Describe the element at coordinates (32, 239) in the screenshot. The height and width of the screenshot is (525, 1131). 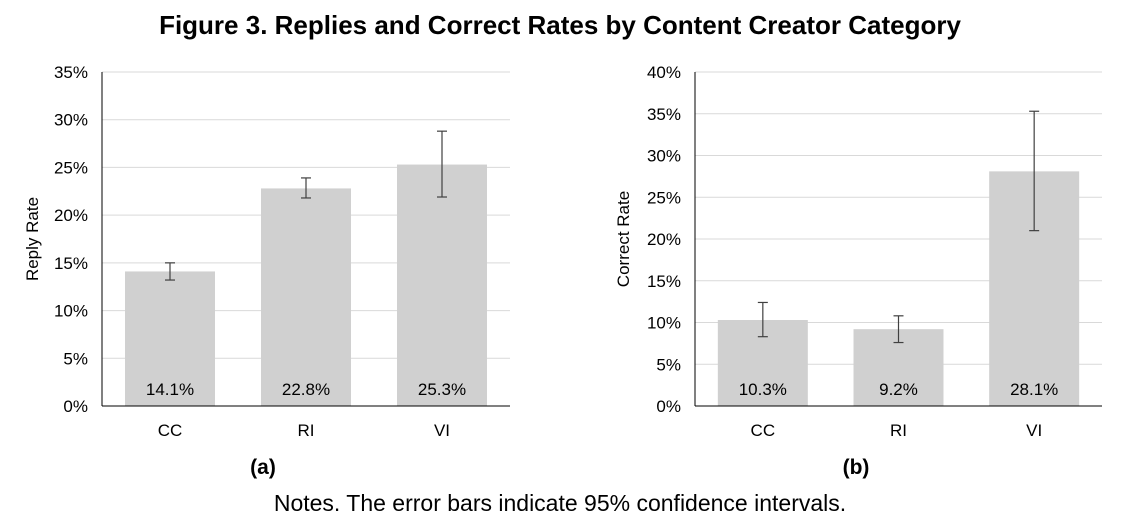
I see `reply-rate-y-axis-title: Reply Rate` at that location.